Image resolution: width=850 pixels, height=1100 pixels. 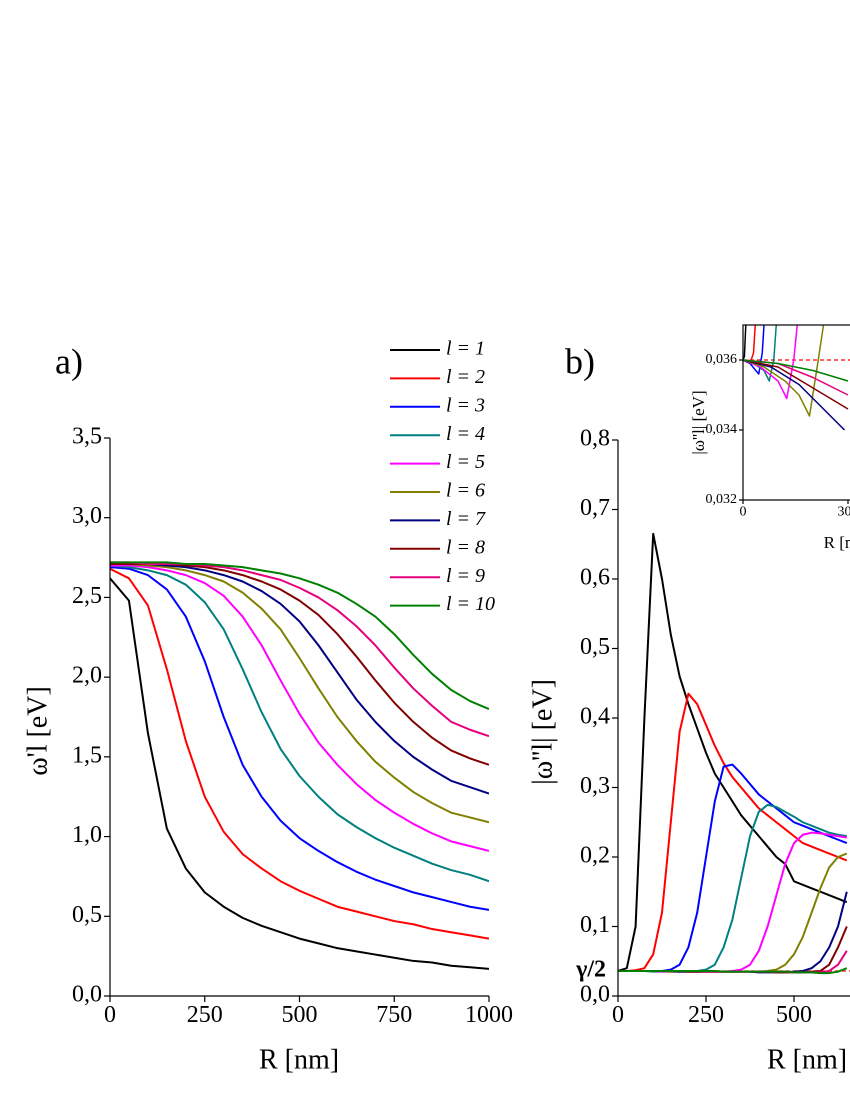 What do you see at coordinates (595, 508) in the screenshot?
I see `y-tick-label: 0,7` at bounding box center [595, 508].